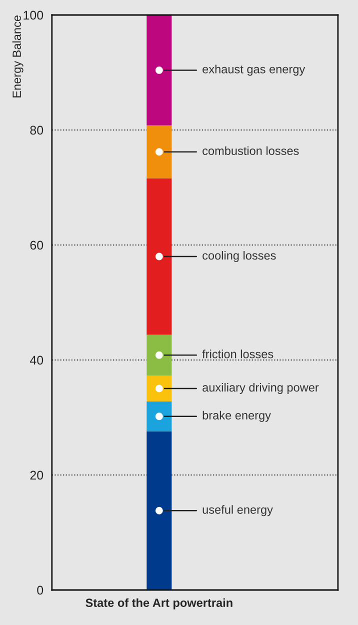  Describe the element at coordinates (239, 256) in the screenshot. I see `text: cooling losses` at that location.